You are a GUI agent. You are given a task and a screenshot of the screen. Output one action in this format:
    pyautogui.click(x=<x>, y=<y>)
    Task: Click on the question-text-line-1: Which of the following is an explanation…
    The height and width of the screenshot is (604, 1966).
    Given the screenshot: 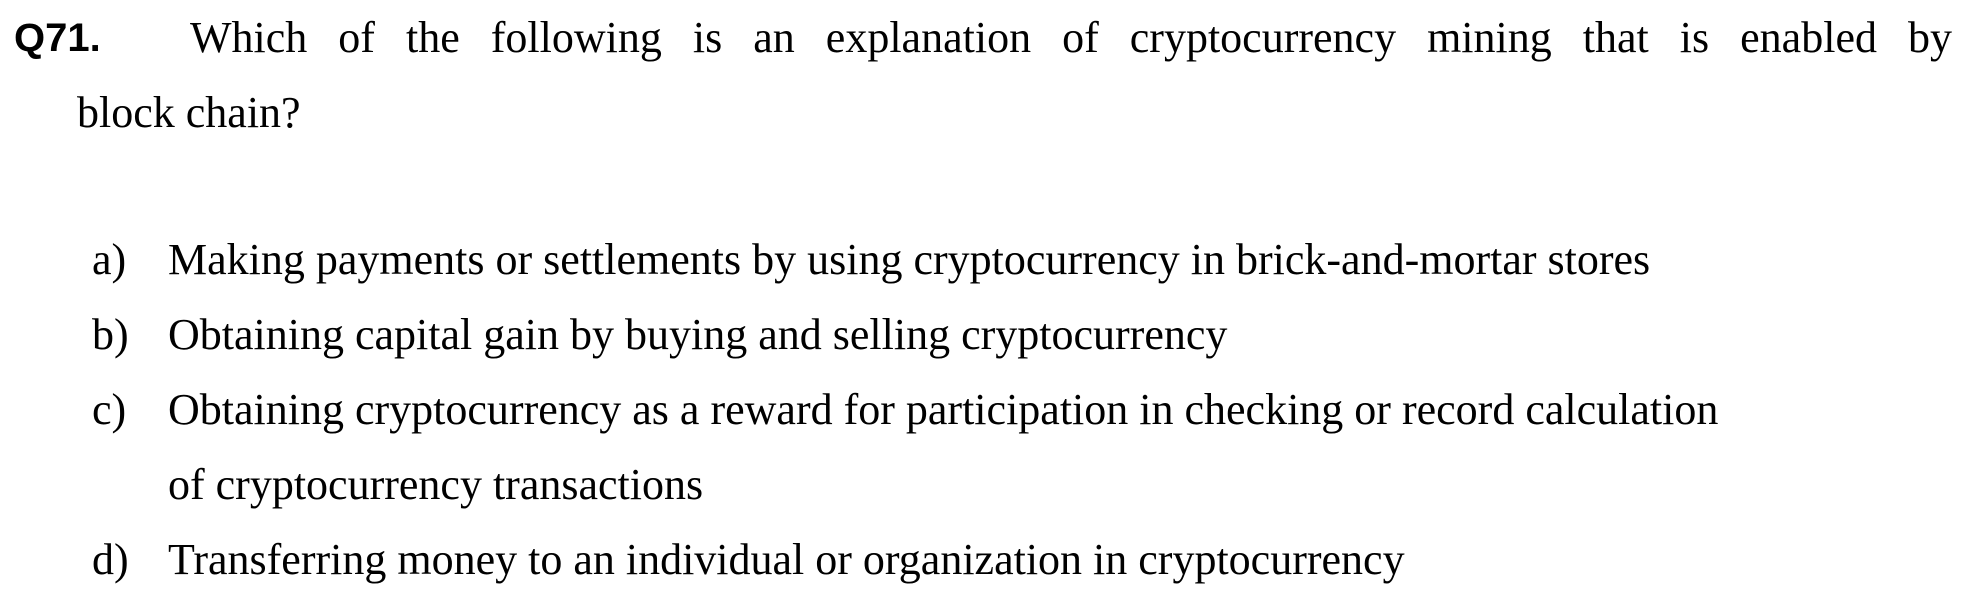 What is the action you would take?
    pyautogui.click(x=1071, y=37)
    